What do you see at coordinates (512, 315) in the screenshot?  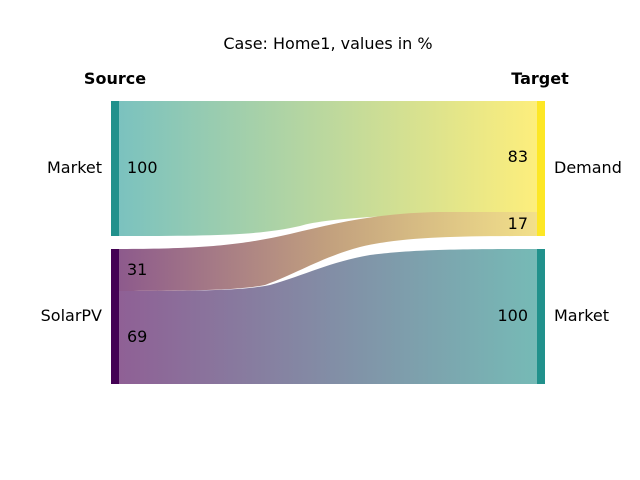 I see `value-label-market-target-100: 100` at bounding box center [512, 315].